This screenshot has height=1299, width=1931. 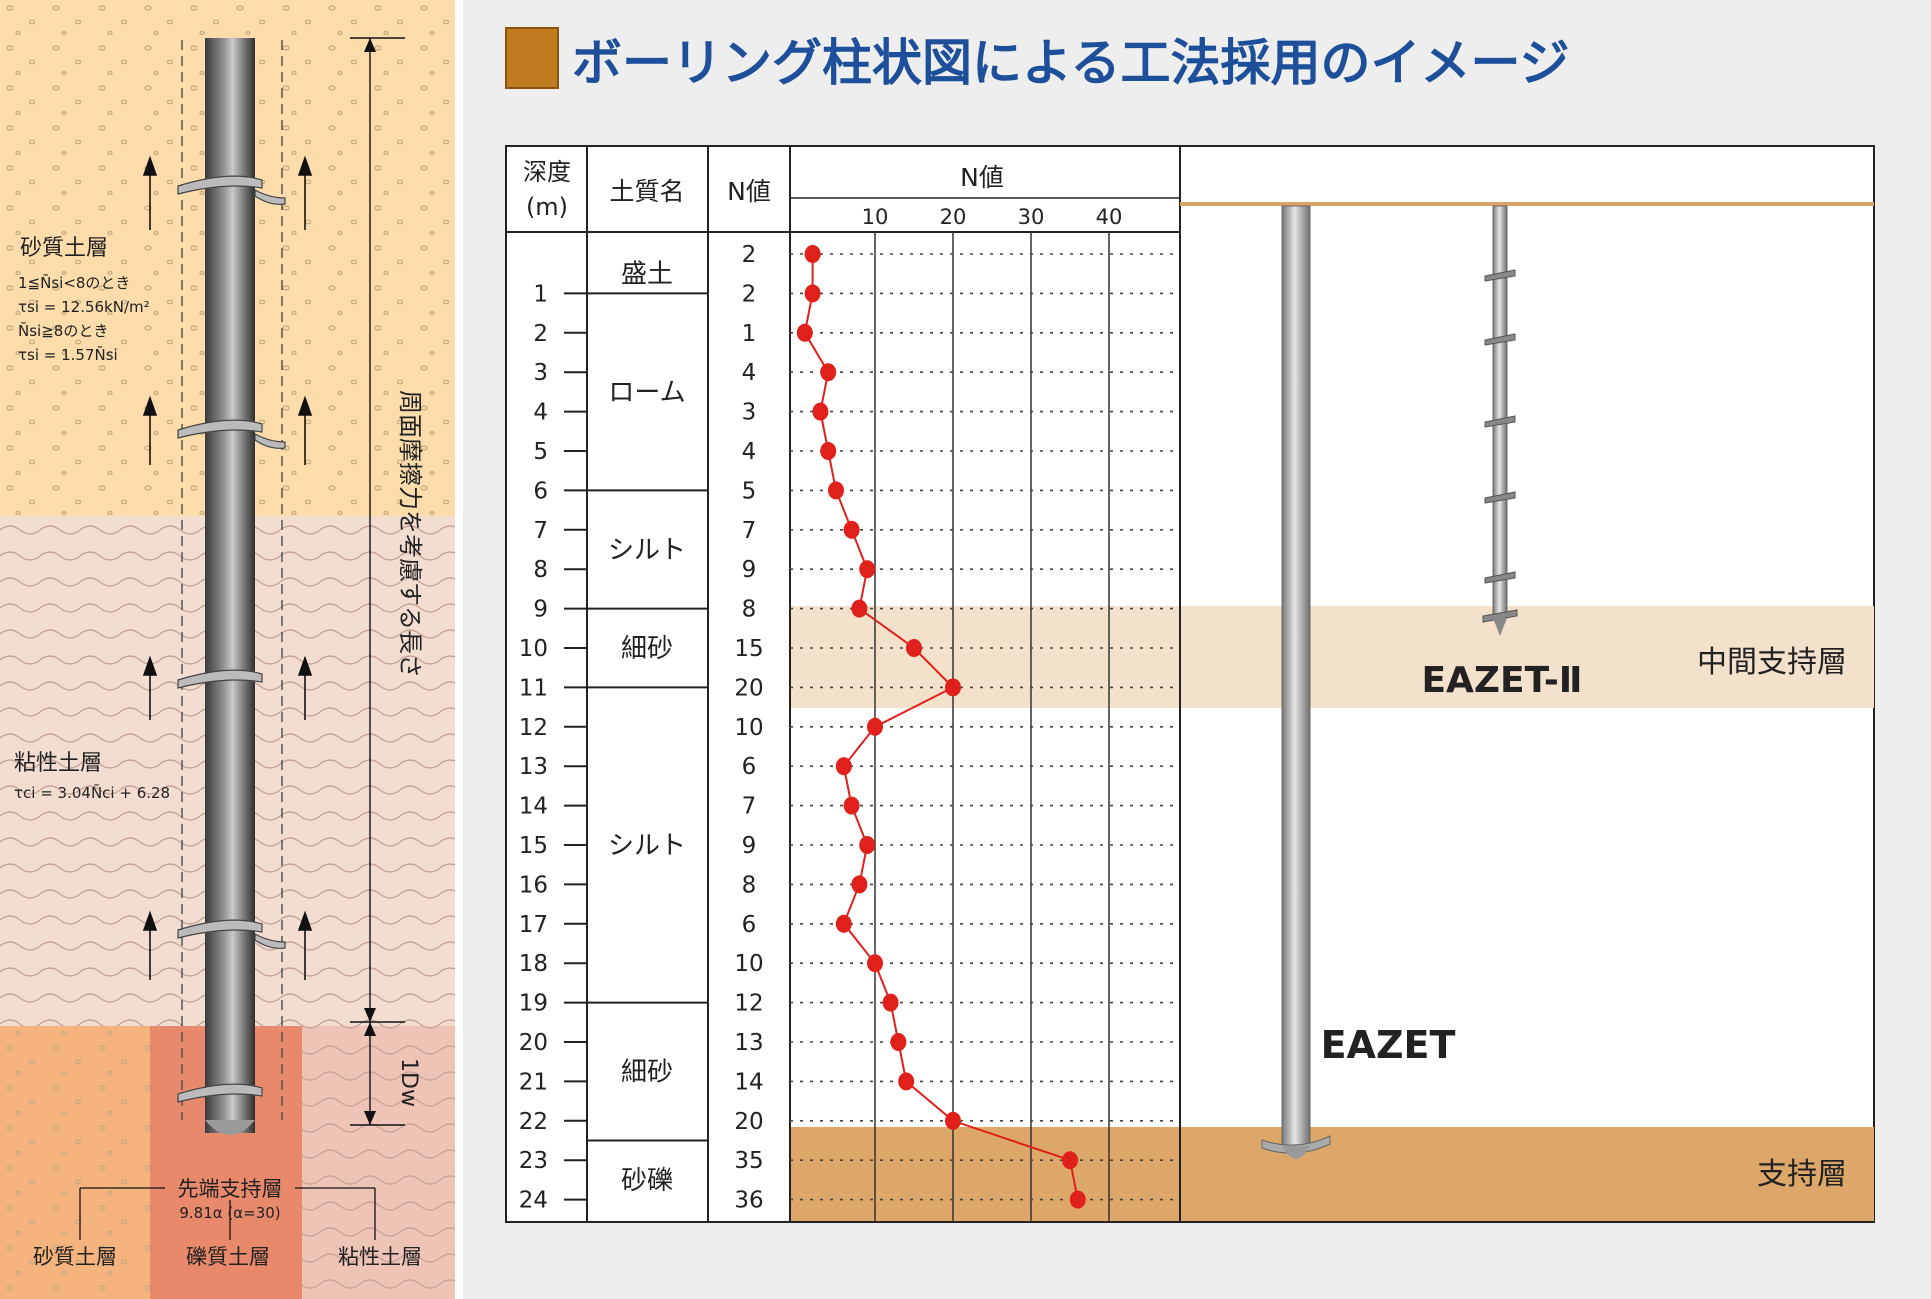 I want to click on n-value-cell: 5, so click(x=749, y=491).